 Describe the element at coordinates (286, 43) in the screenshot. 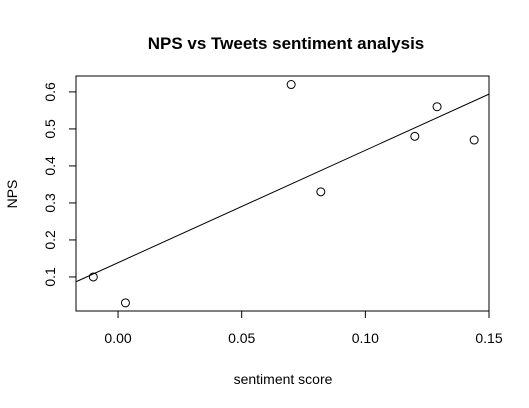

I see `chart-title: NPS vs Tweets sentiment analysis` at that location.